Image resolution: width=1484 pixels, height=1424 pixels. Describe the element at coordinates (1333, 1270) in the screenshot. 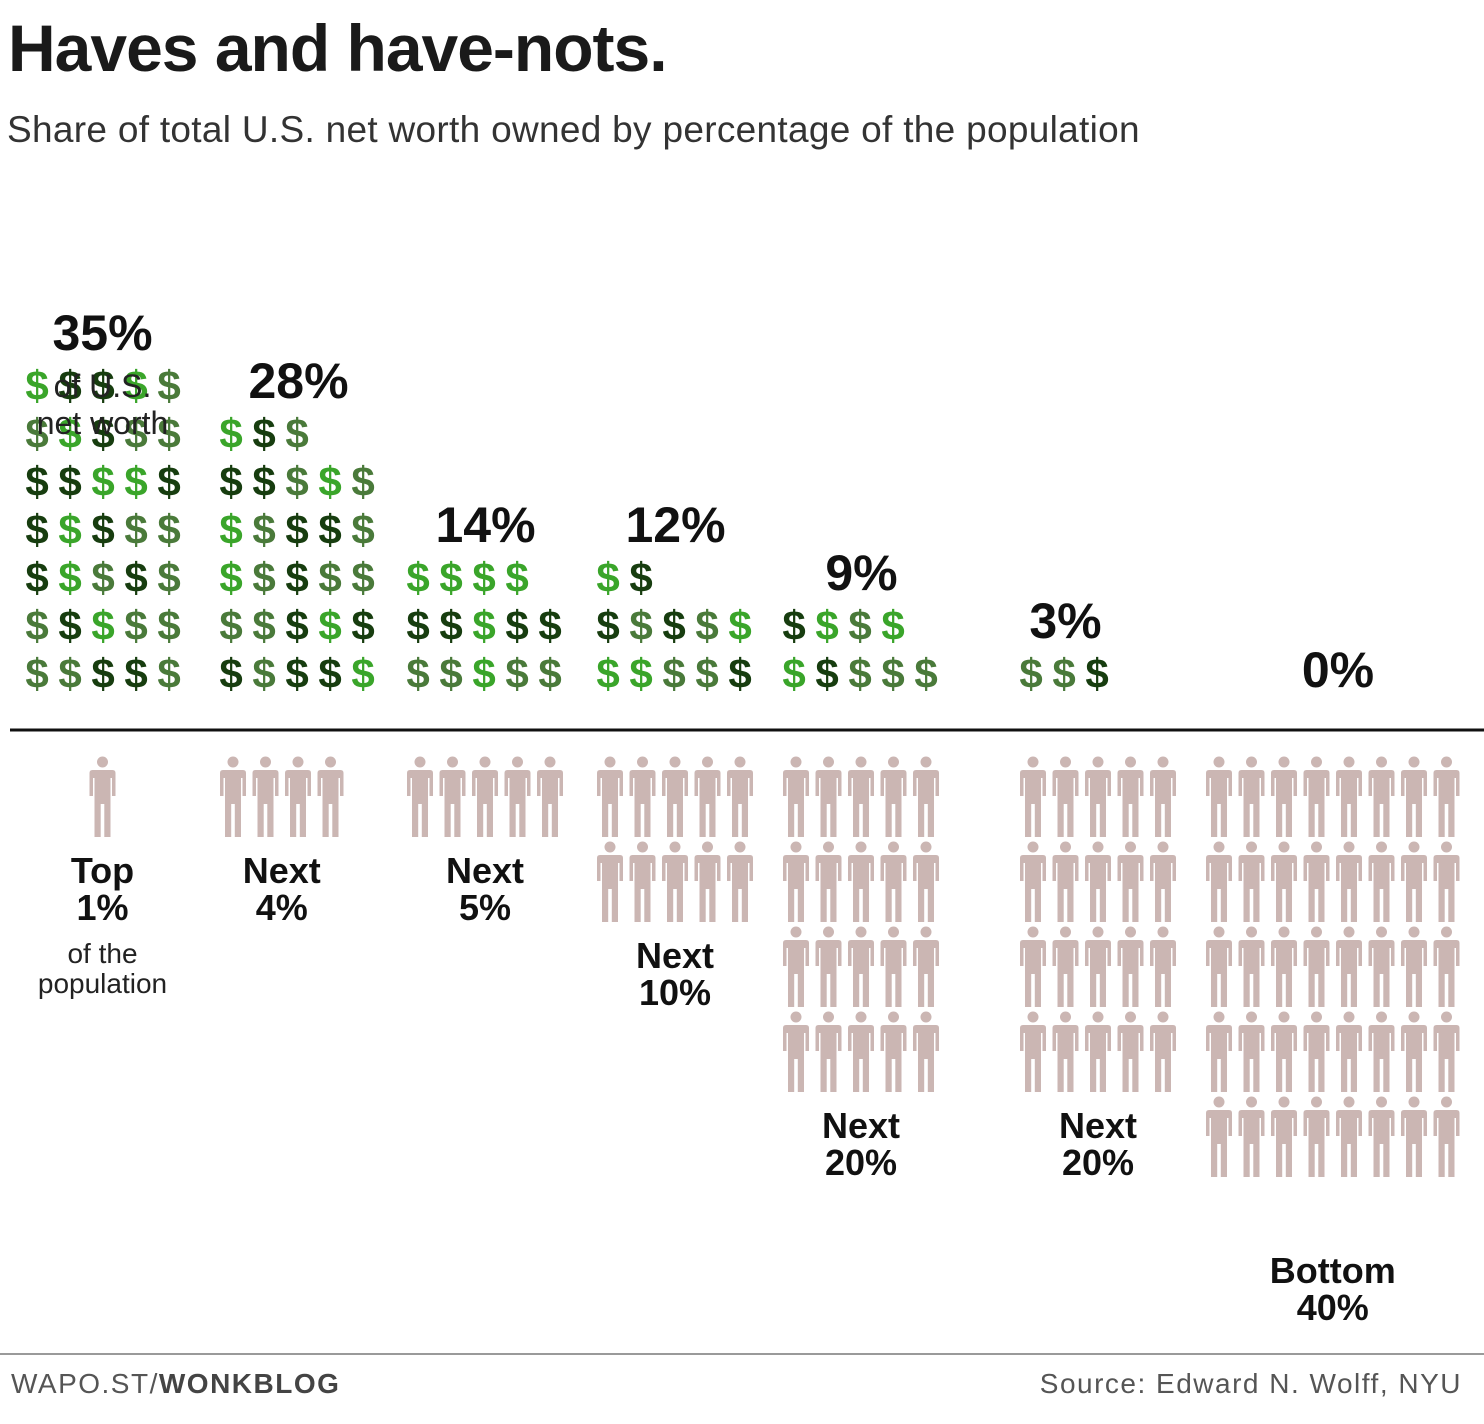

I see `group-label-line1: Bottom` at that location.